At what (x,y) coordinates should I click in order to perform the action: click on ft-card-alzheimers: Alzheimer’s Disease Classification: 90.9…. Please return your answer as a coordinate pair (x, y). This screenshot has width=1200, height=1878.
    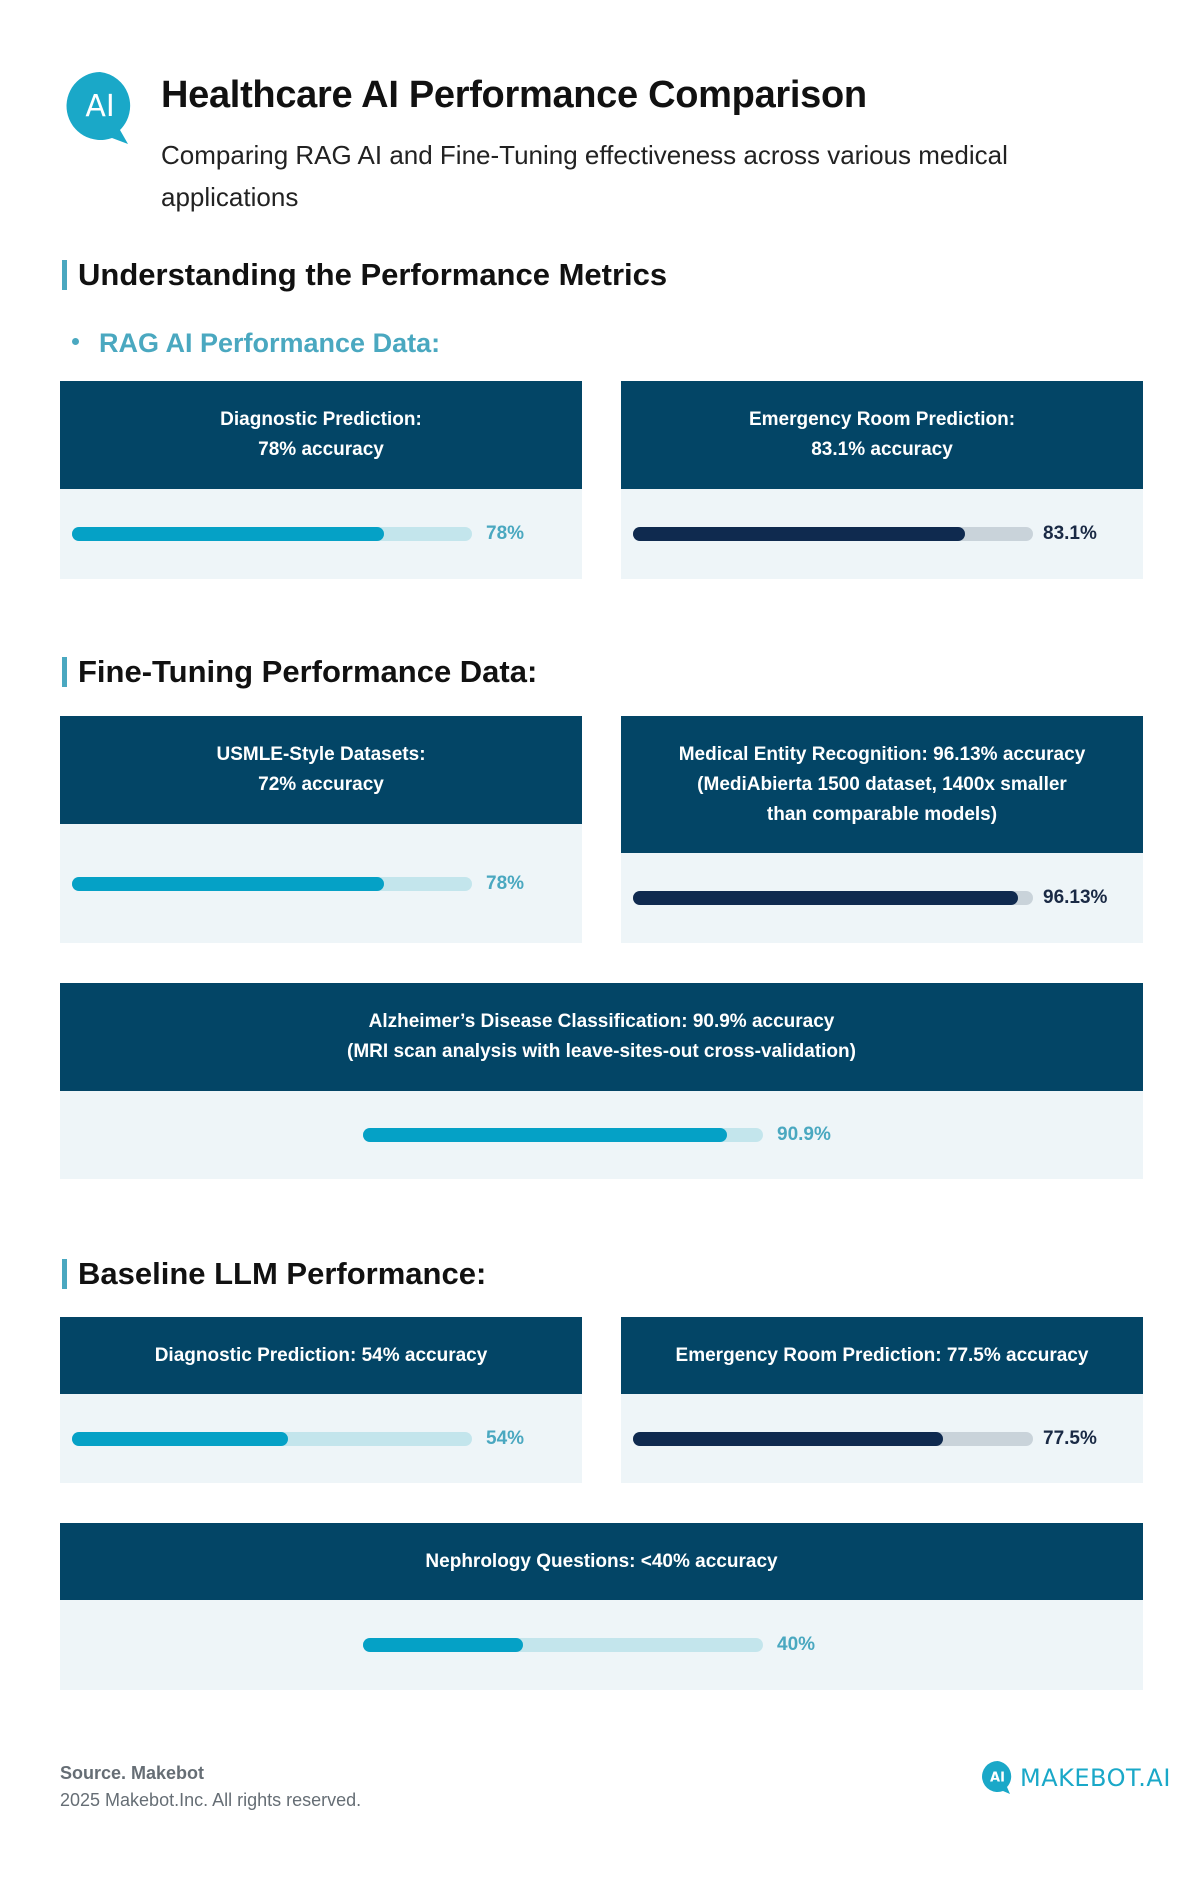
    Looking at the image, I should click on (601, 1081).